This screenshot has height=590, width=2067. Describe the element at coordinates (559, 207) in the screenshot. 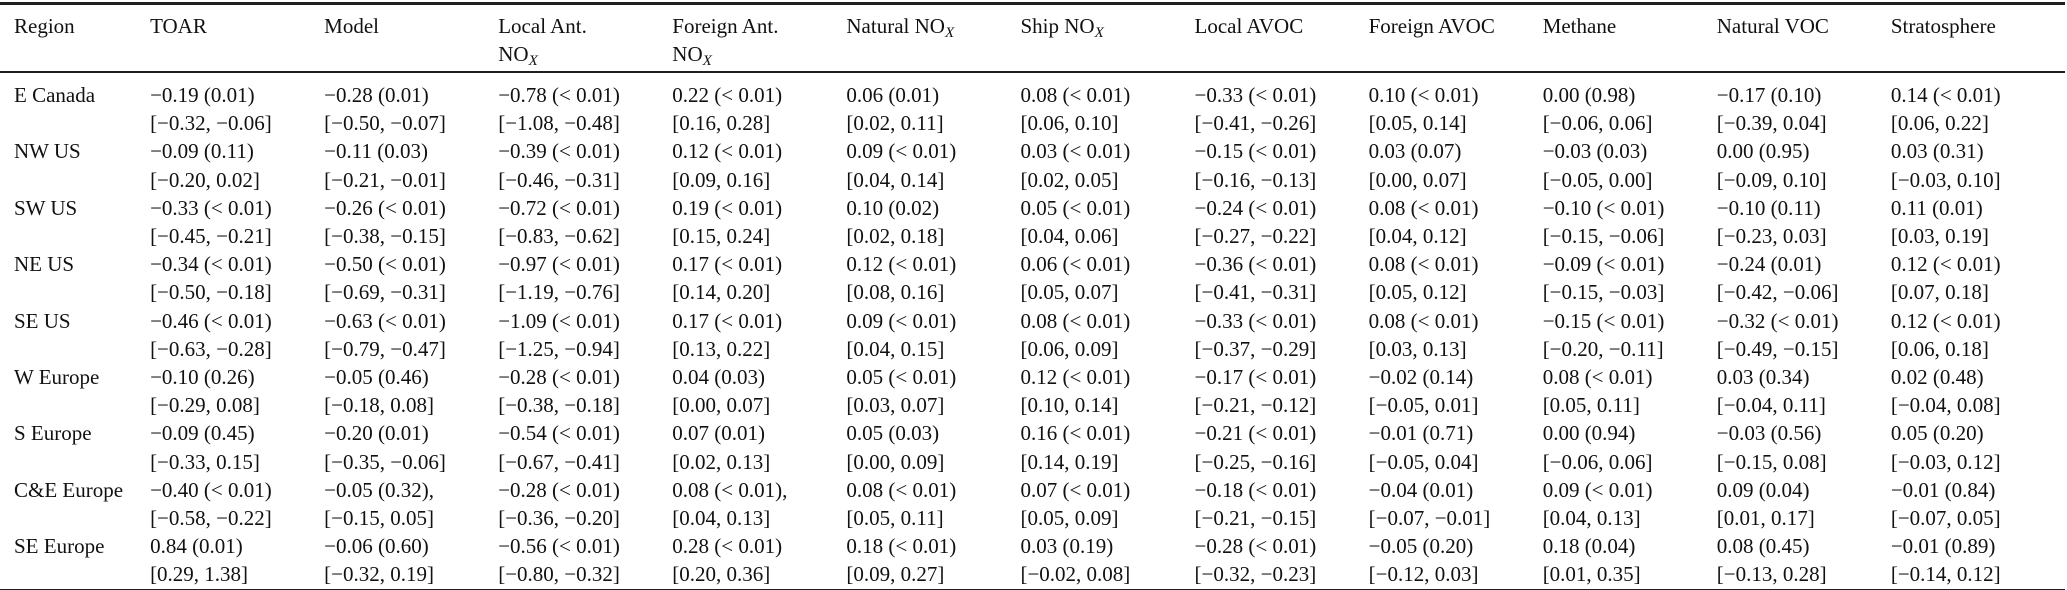

I see `trend-estimate: −0.72 (< 0.01)` at that location.